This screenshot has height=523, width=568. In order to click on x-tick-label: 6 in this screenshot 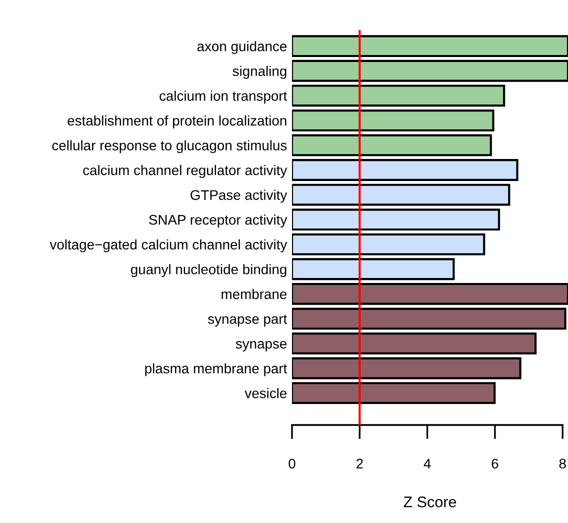, I will do `click(495, 463)`.